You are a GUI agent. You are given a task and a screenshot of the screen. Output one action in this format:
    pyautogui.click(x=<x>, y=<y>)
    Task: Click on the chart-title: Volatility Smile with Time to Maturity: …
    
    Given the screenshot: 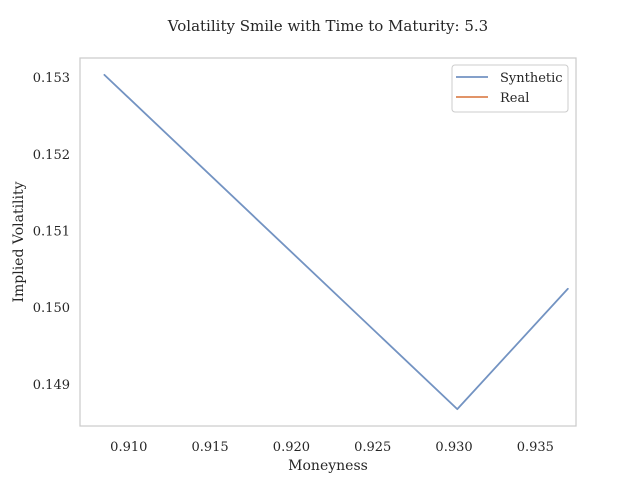 What is the action you would take?
    pyautogui.click(x=327, y=26)
    